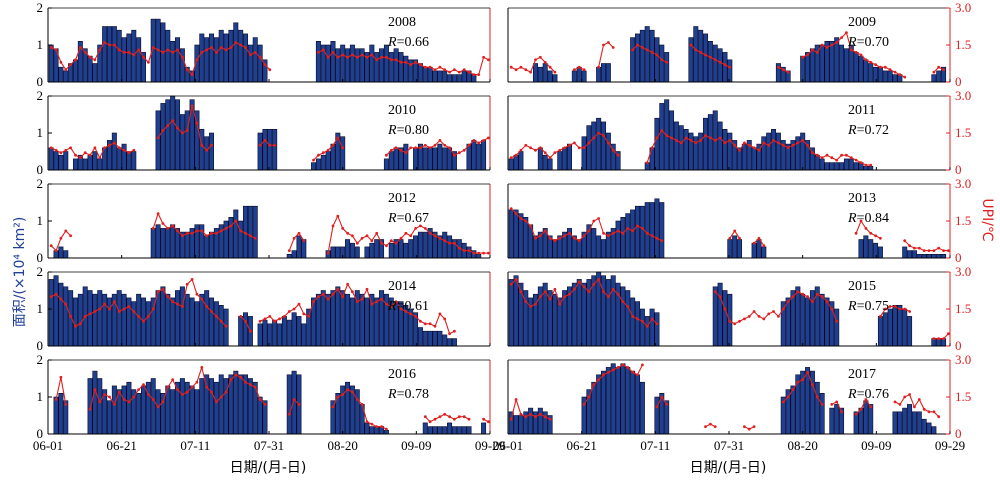  Describe the element at coordinates (963, 95) in the screenshot. I see `upi-tick-label: 3.0` at that location.